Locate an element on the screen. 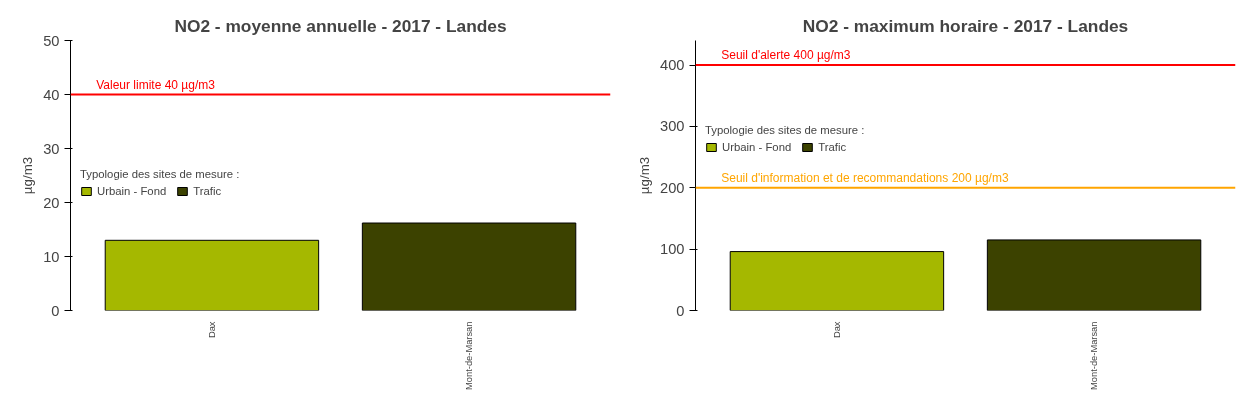 Image resolution: width=1253 pixels, height=403 pixels. y-tick-label: 30 is located at coordinates (51, 148).